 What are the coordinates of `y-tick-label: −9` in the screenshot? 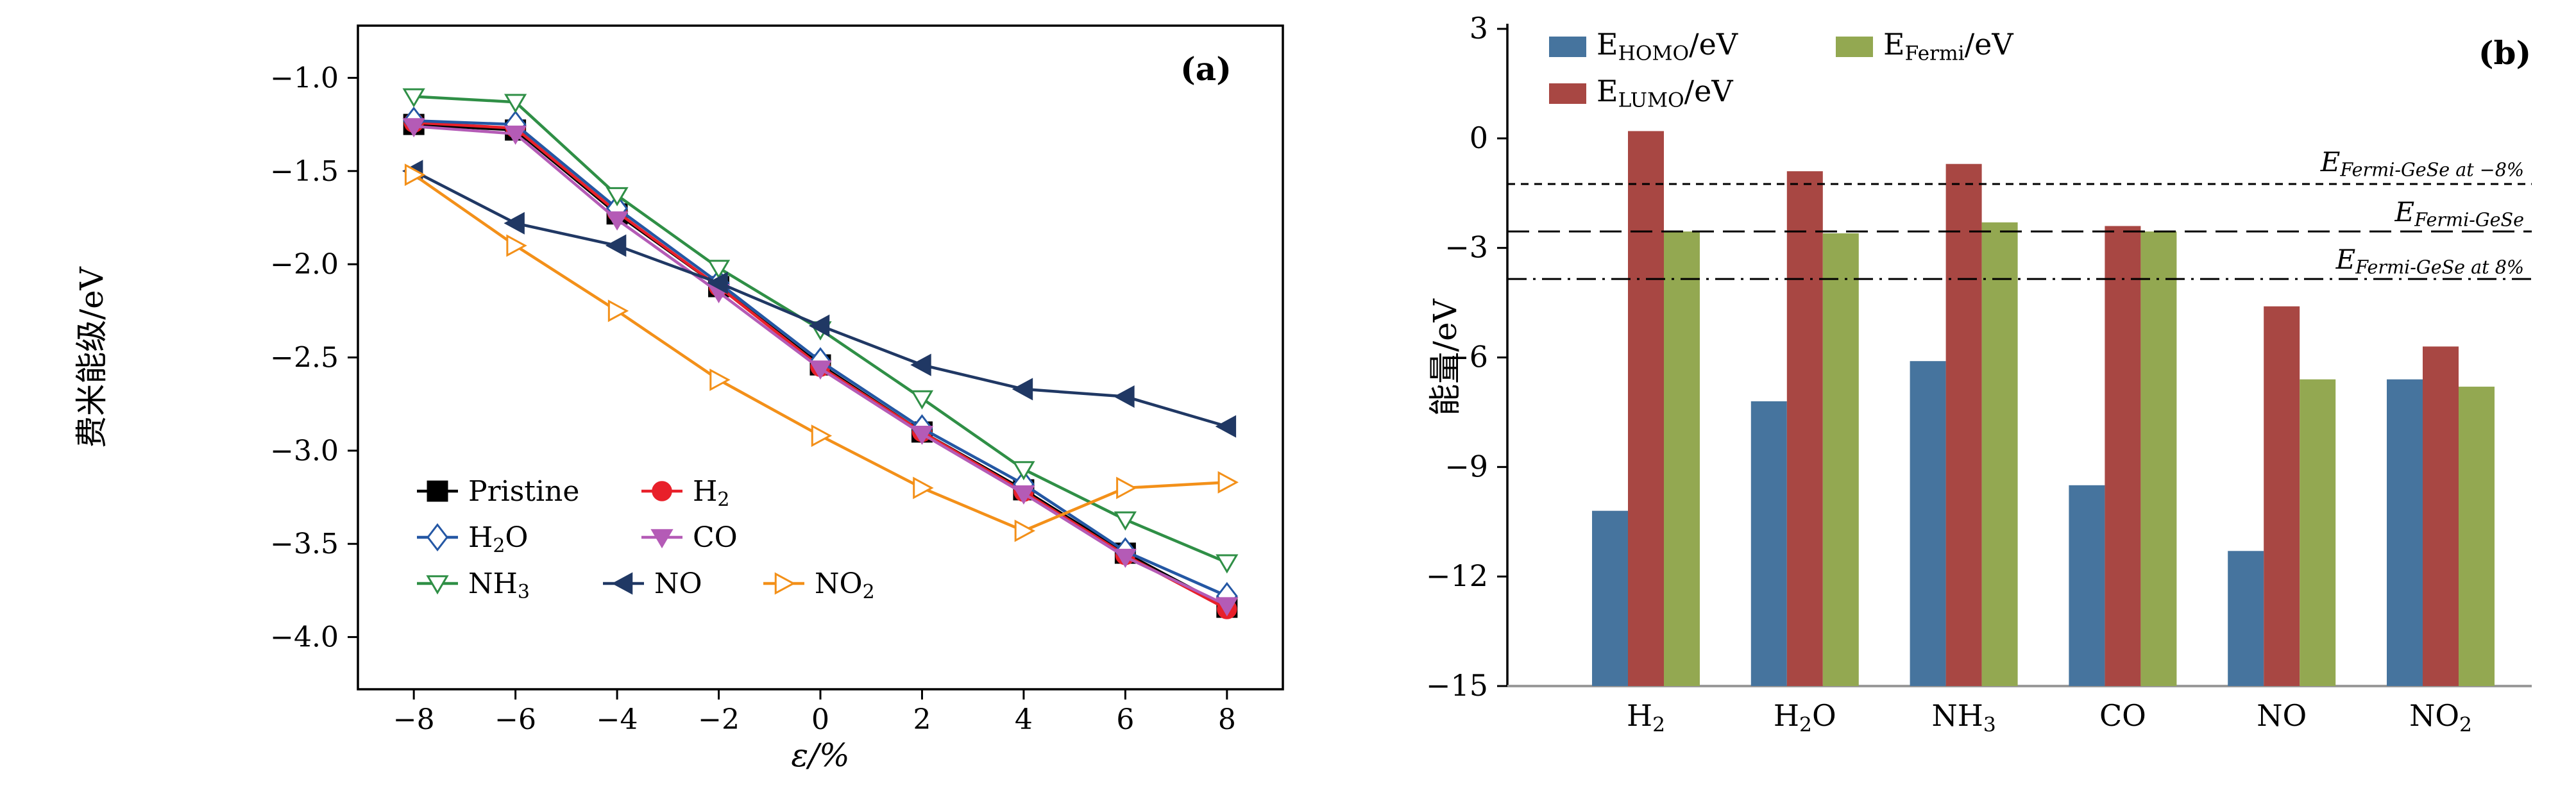 It's located at (1466, 466).